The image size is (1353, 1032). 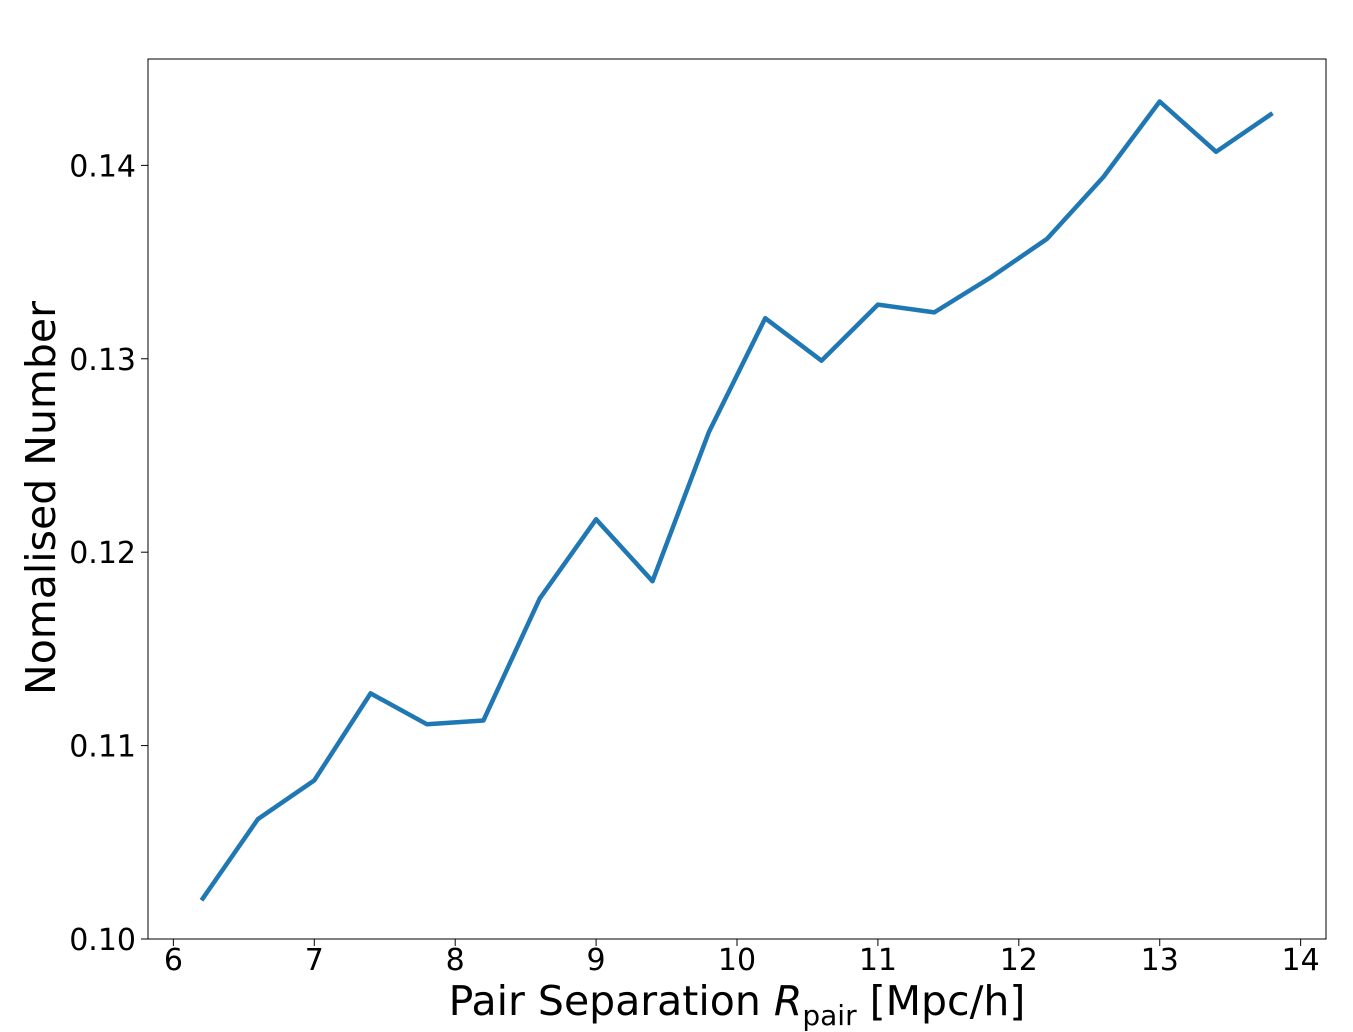 What do you see at coordinates (1160, 960) in the screenshot?
I see `x-tick-label: 13` at bounding box center [1160, 960].